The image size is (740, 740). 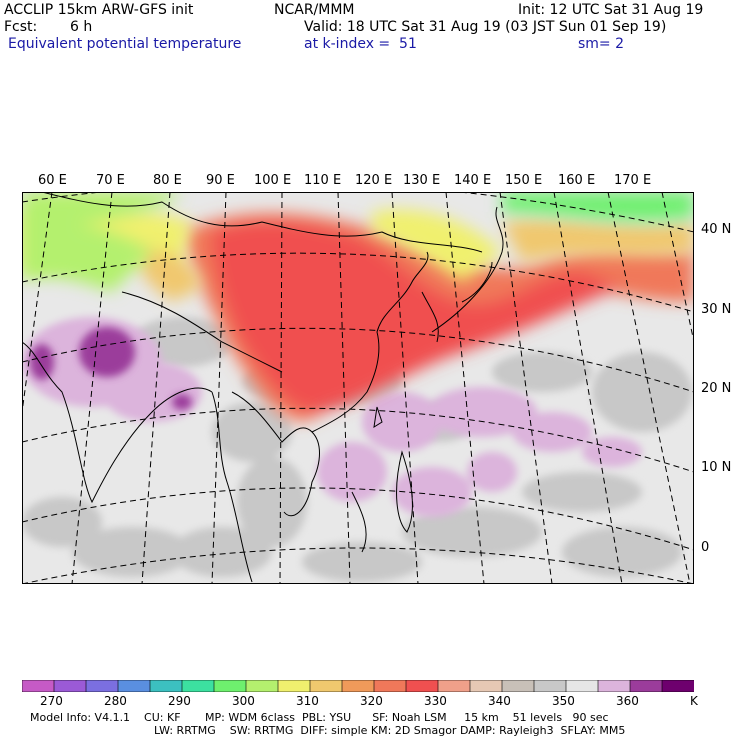 What do you see at coordinates (21, 27) in the screenshot?
I see `fcst-label: Fcst:` at bounding box center [21, 27].